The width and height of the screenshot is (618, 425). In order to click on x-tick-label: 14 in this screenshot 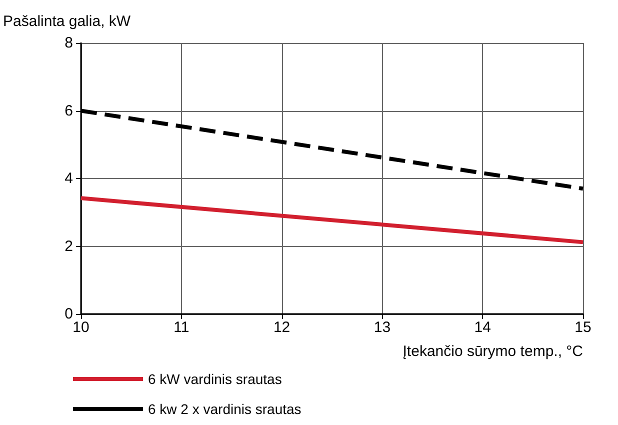, I will do `click(482, 327)`.